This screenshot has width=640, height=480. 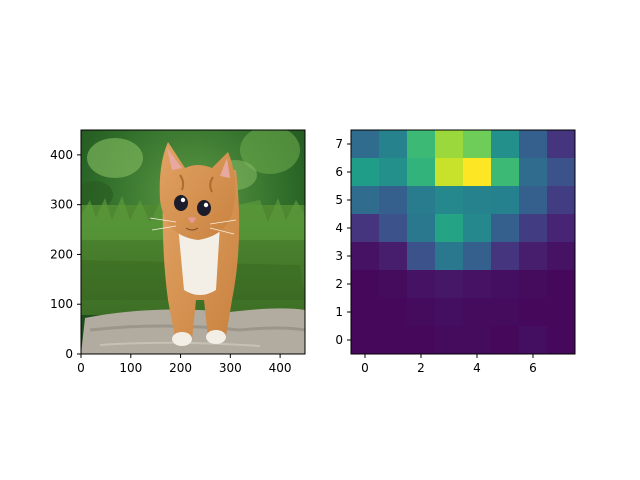 What do you see at coordinates (339, 256) in the screenshot?
I see `heatmap-y-tick-label: 3` at bounding box center [339, 256].